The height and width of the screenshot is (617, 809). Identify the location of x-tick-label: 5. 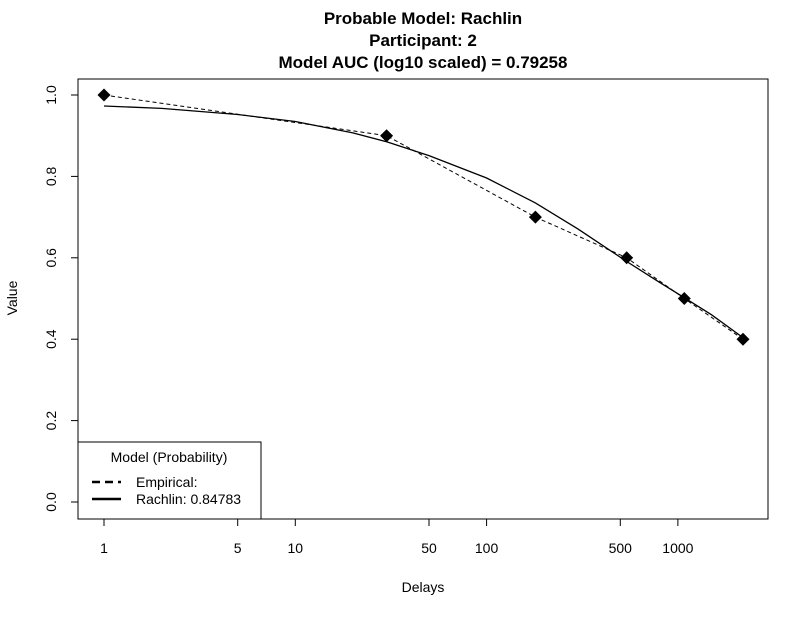
(238, 548).